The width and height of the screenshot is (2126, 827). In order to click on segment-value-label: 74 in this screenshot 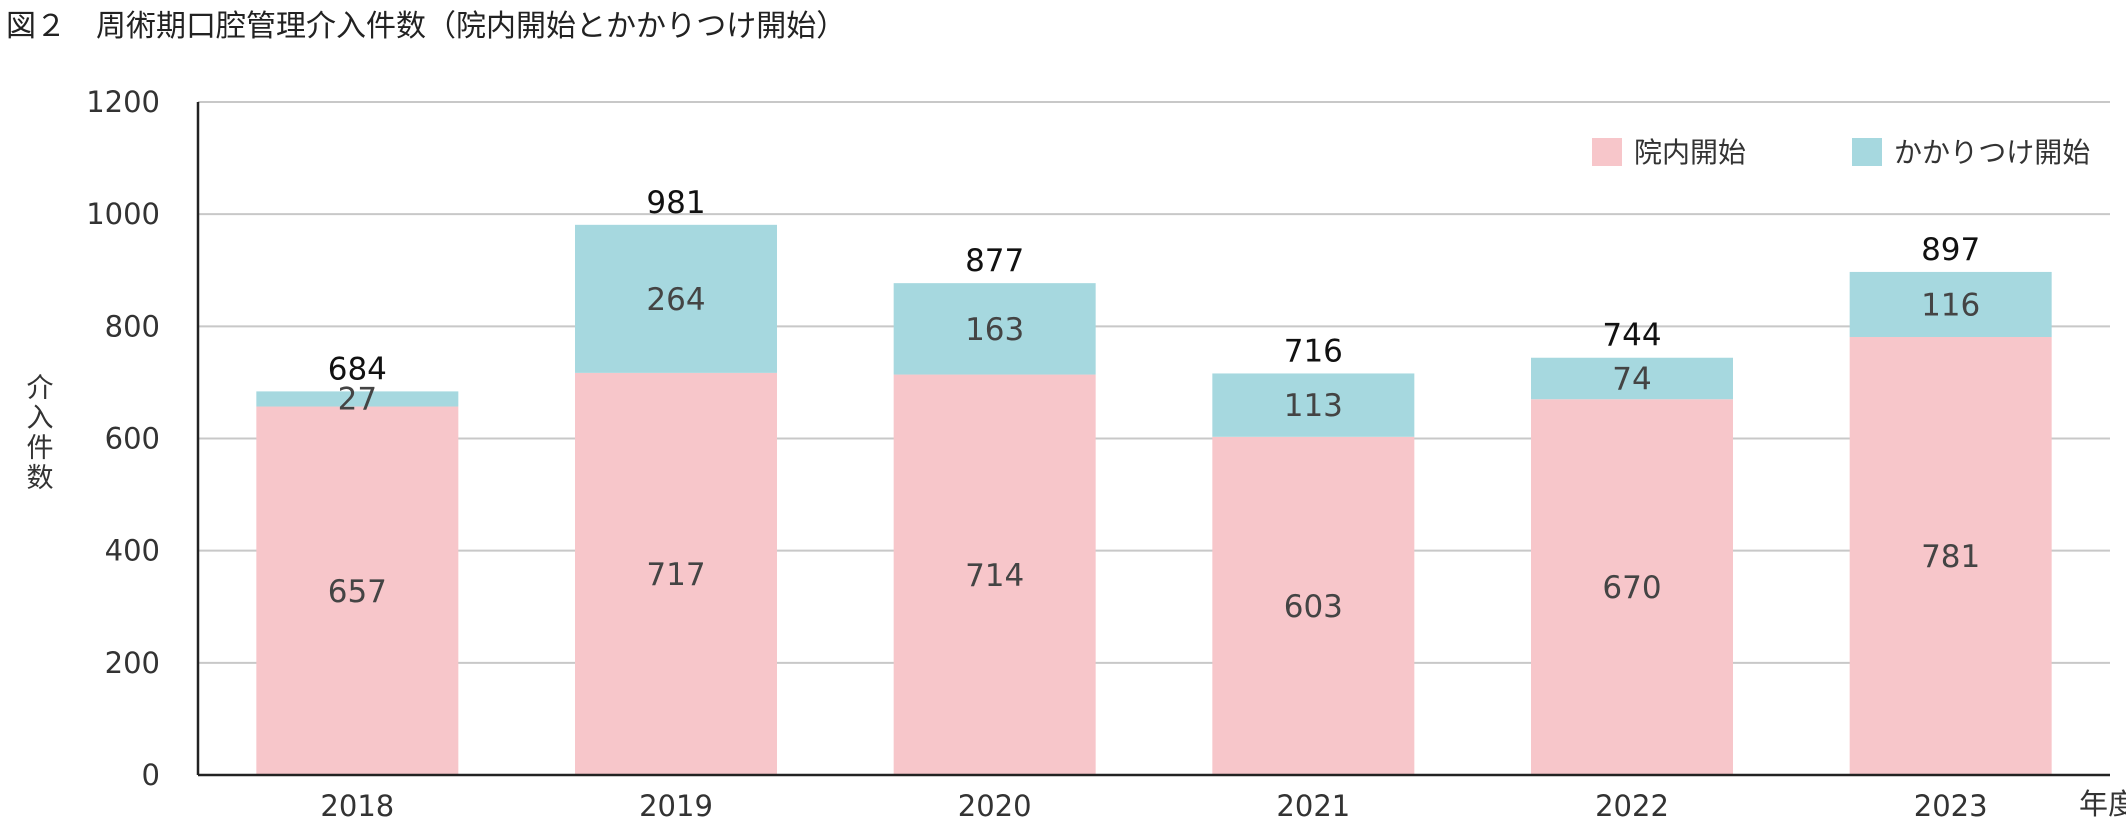, I will do `click(1631, 379)`.